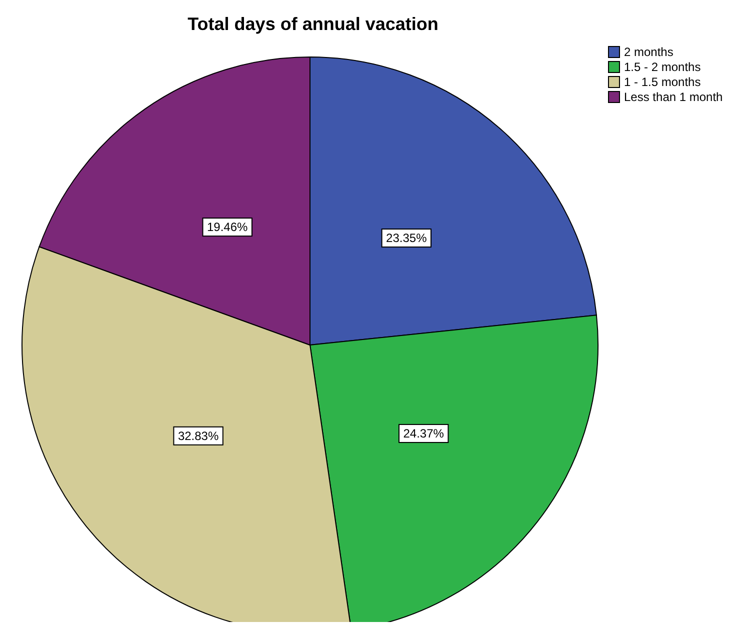 This screenshot has height=630, width=733. I want to click on data-label: 24.37%, so click(423, 433).